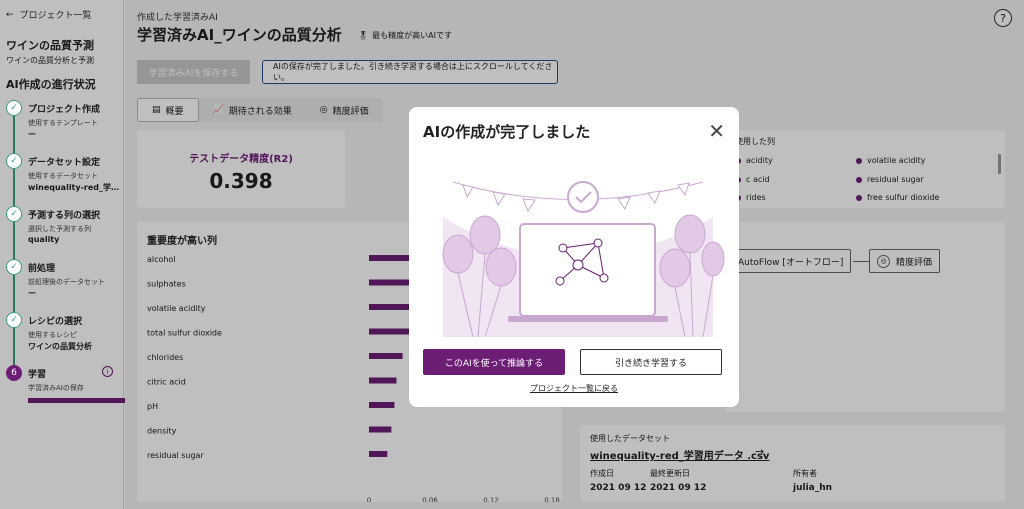 The height and width of the screenshot is (509, 1024). I want to click on modal-title: AIの作成が完了しました, so click(507, 132).